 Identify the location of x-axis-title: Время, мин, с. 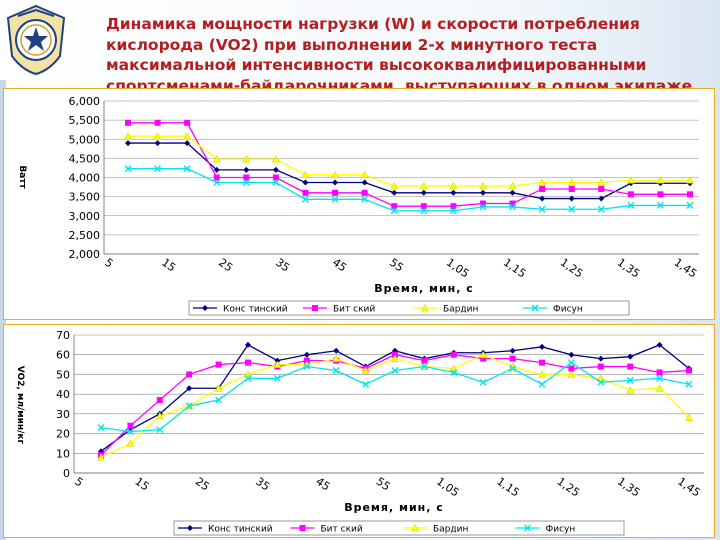
(424, 288).